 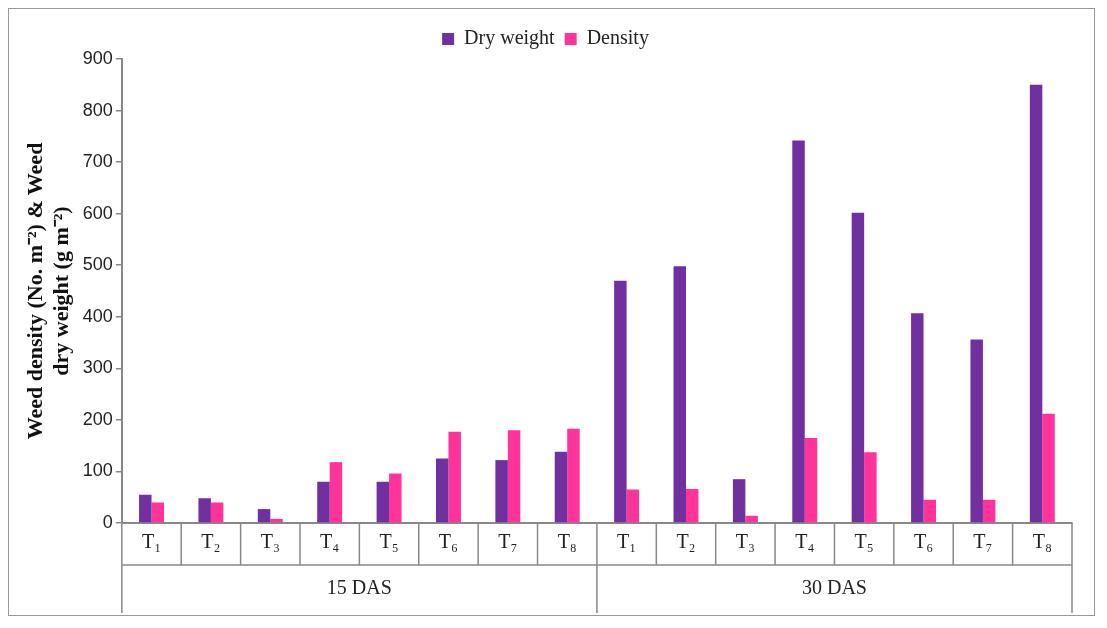 What do you see at coordinates (97, 161) in the screenshot?
I see `y-tick-label: 700` at bounding box center [97, 161].